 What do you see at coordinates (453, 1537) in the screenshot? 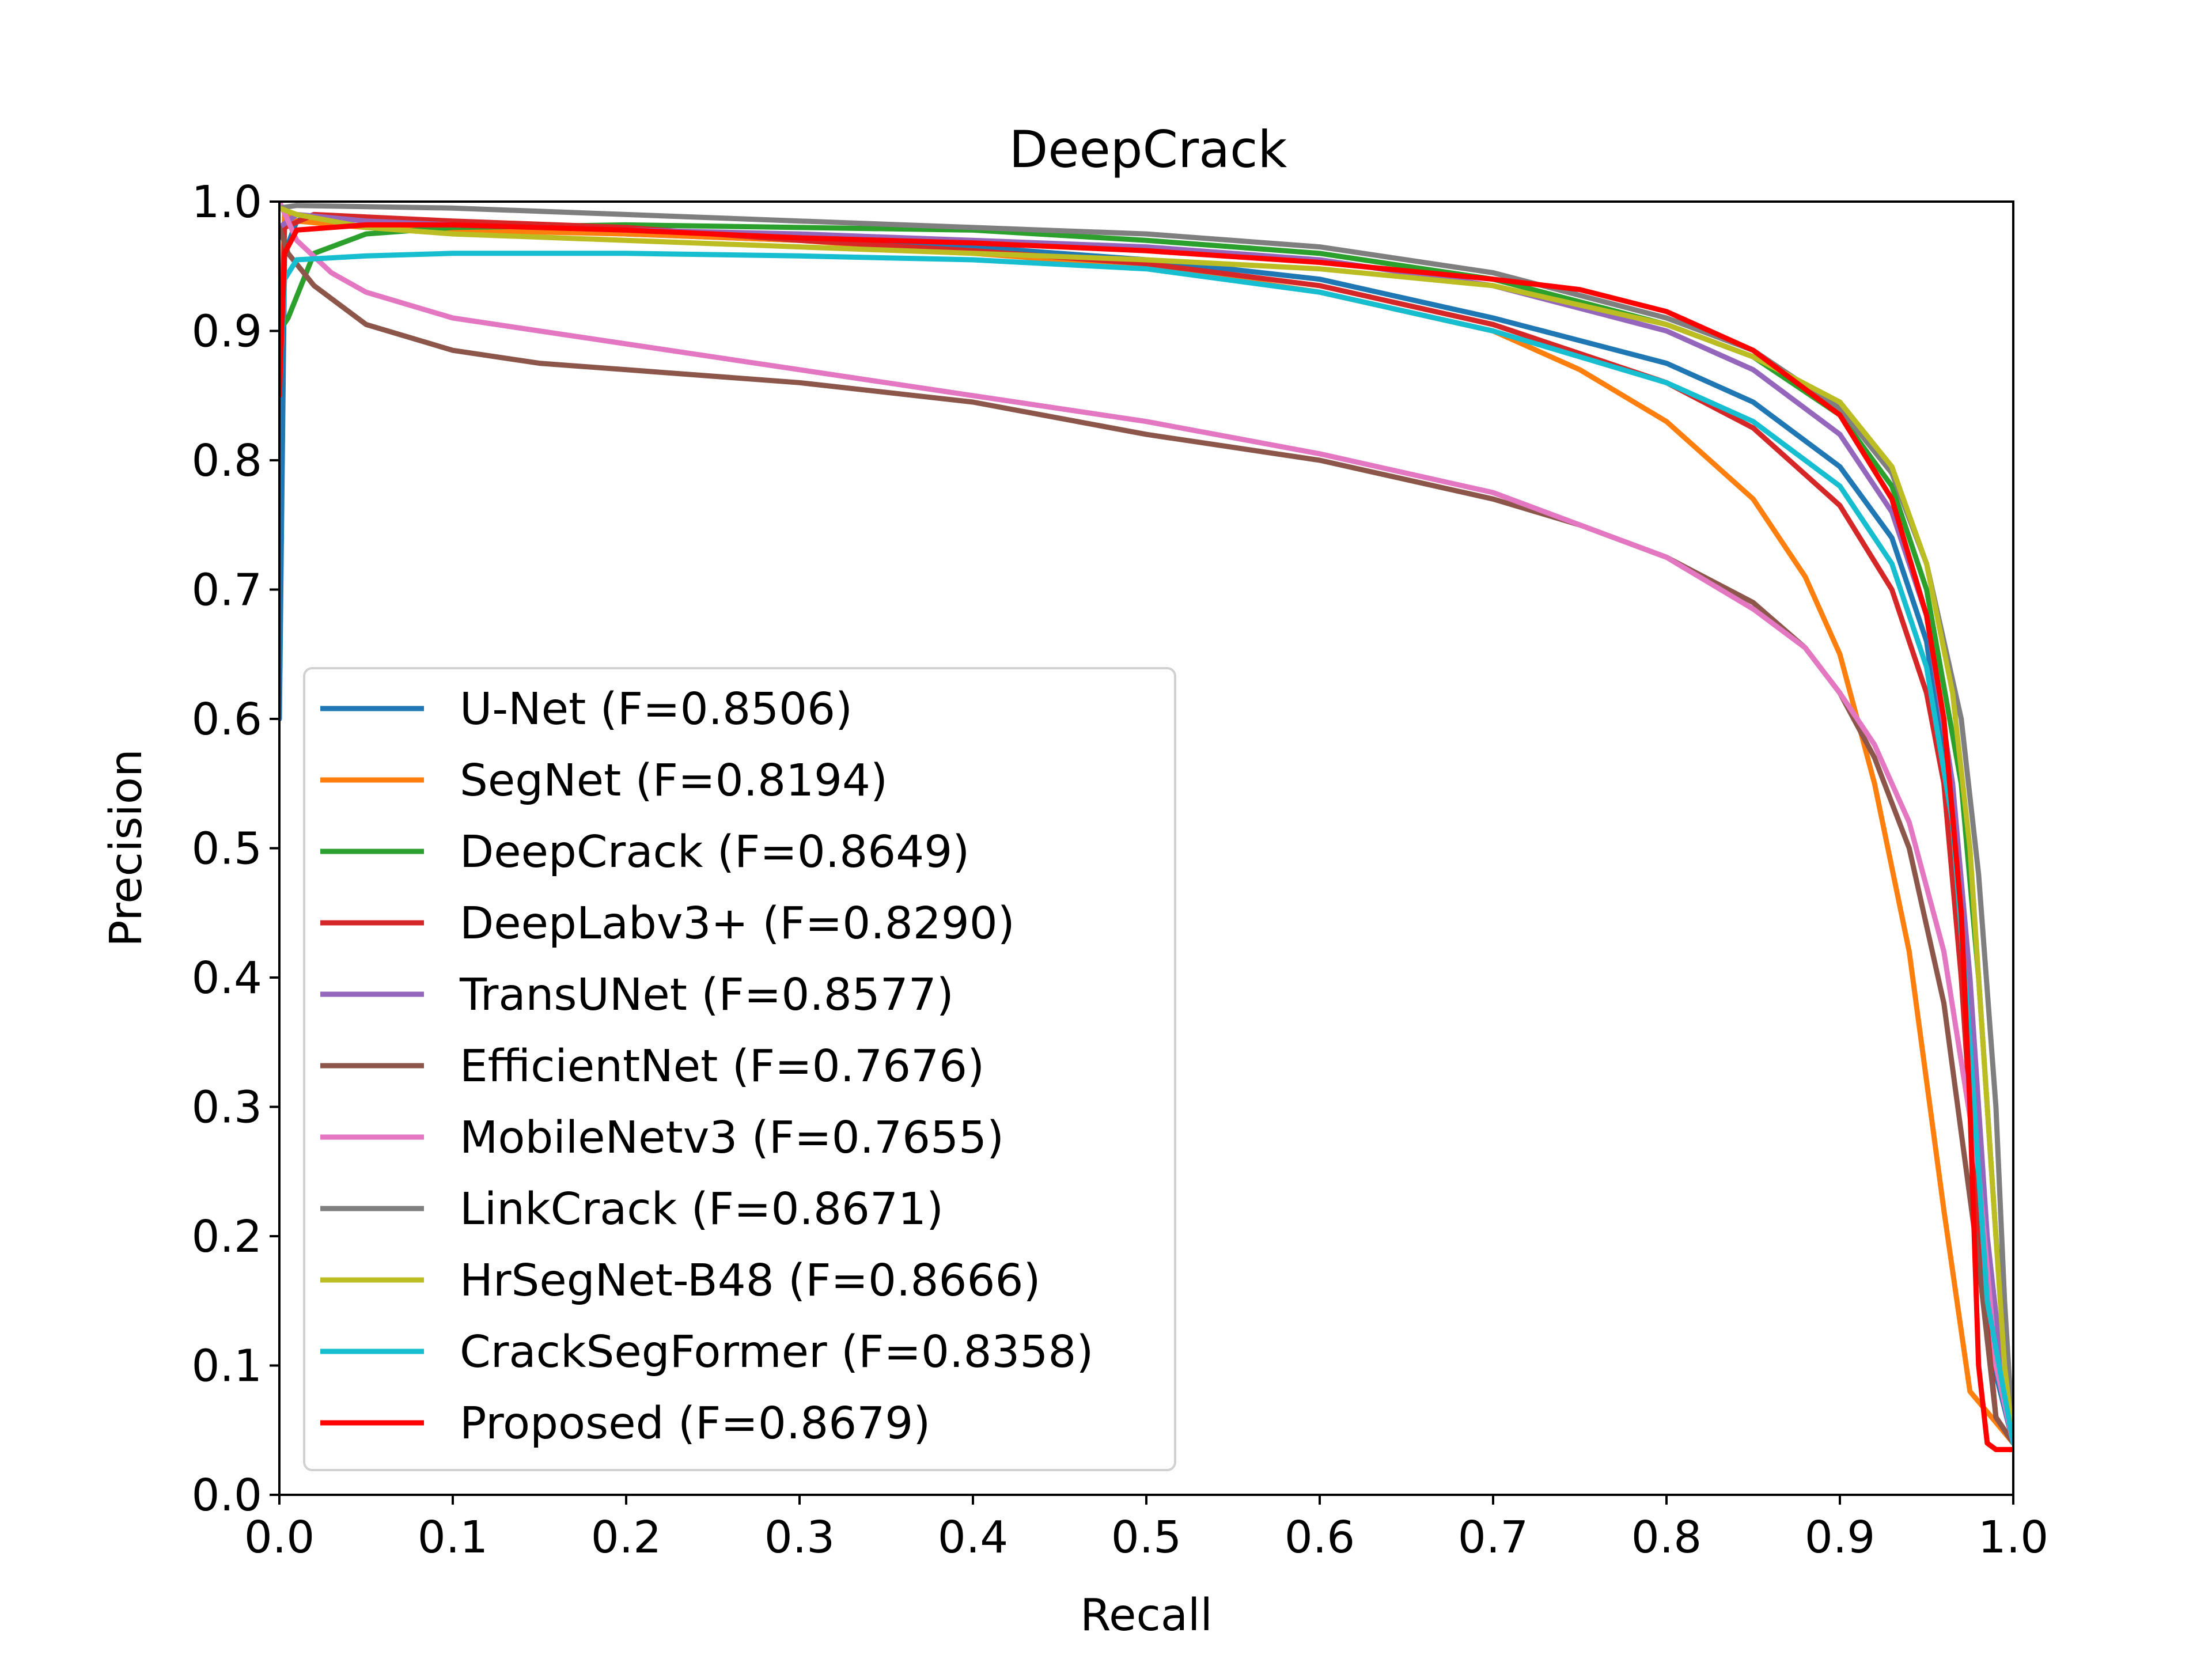
I see `x-tick-label: 0.1` at bounding box center [453, 1537].